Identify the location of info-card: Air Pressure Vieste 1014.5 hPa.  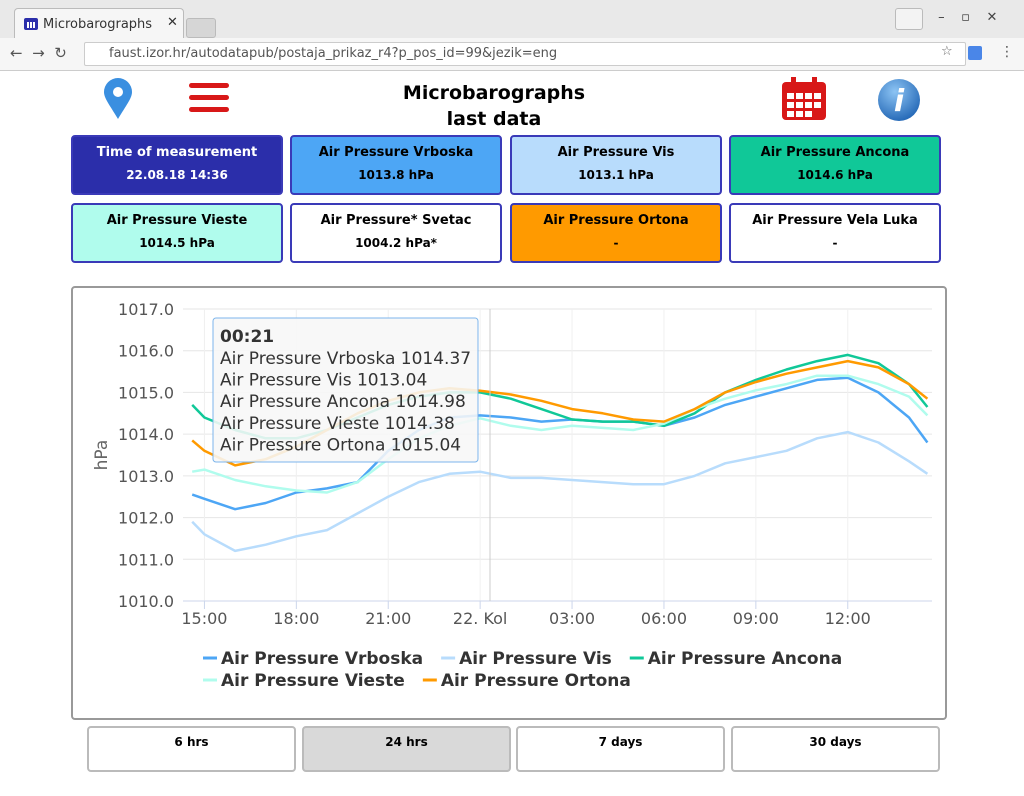
(177, 233).